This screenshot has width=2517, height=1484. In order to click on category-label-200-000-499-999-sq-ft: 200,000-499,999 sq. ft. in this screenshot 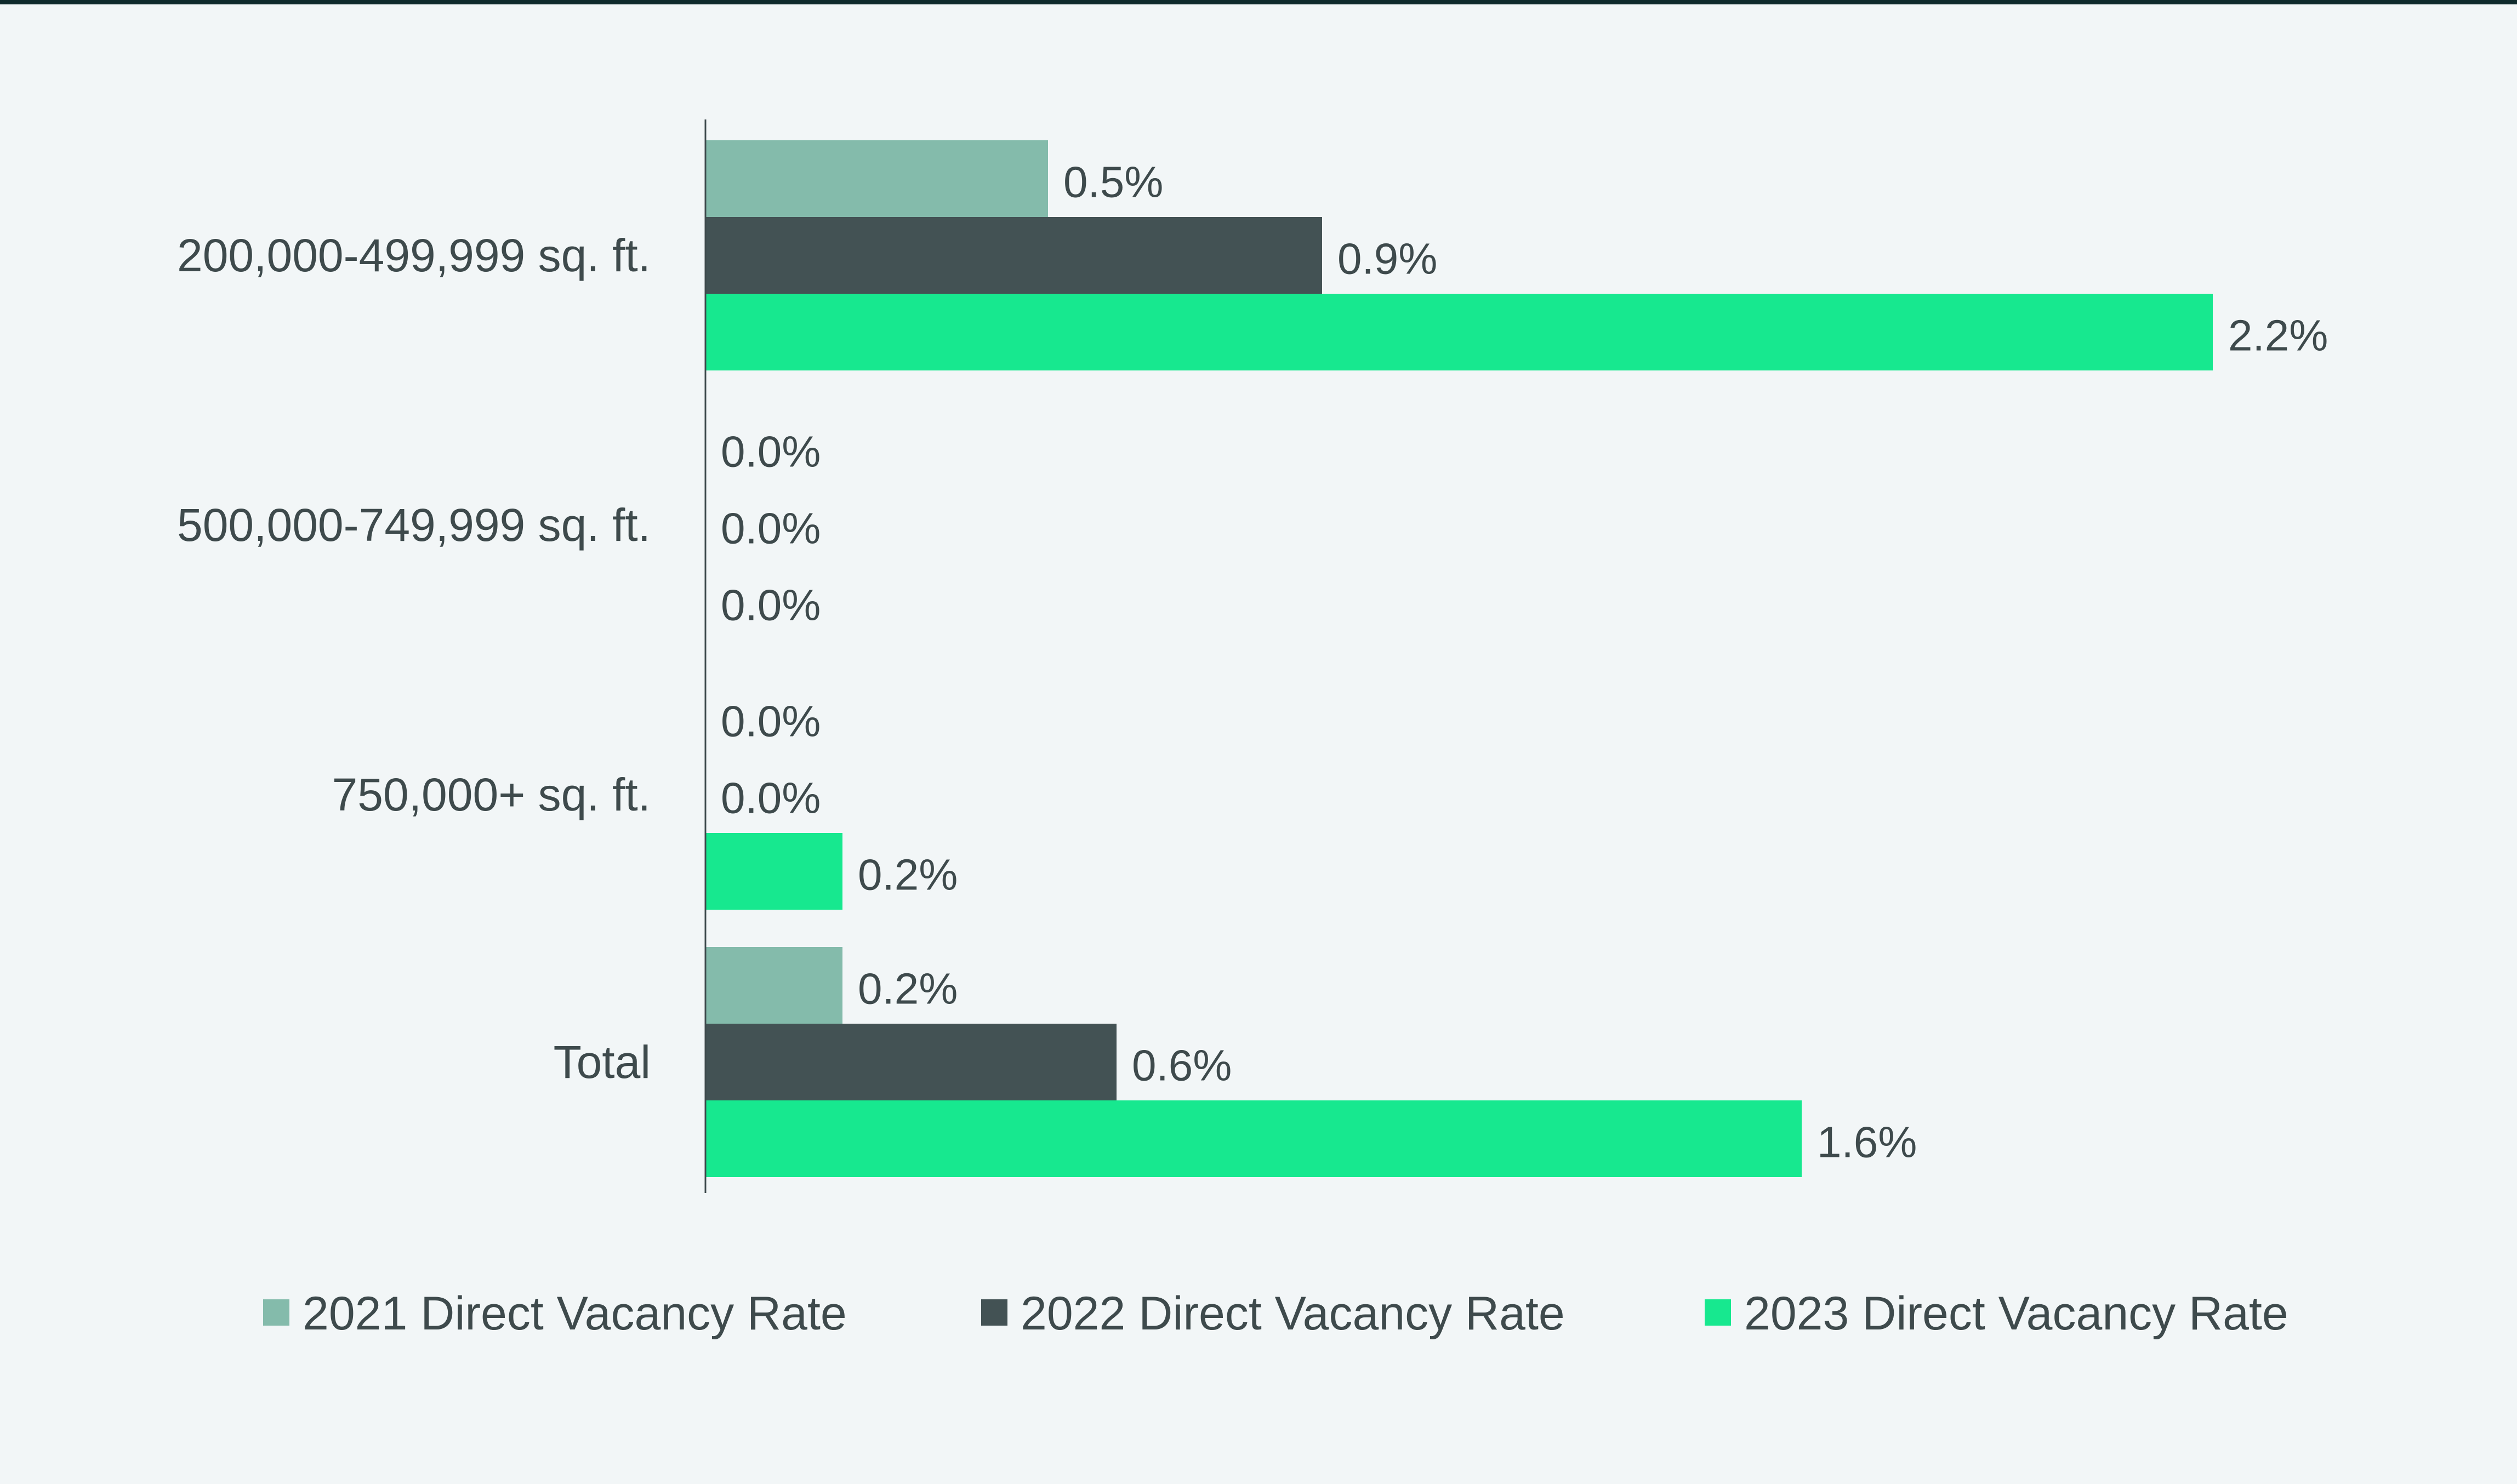, I will do `click(414, 255)`.